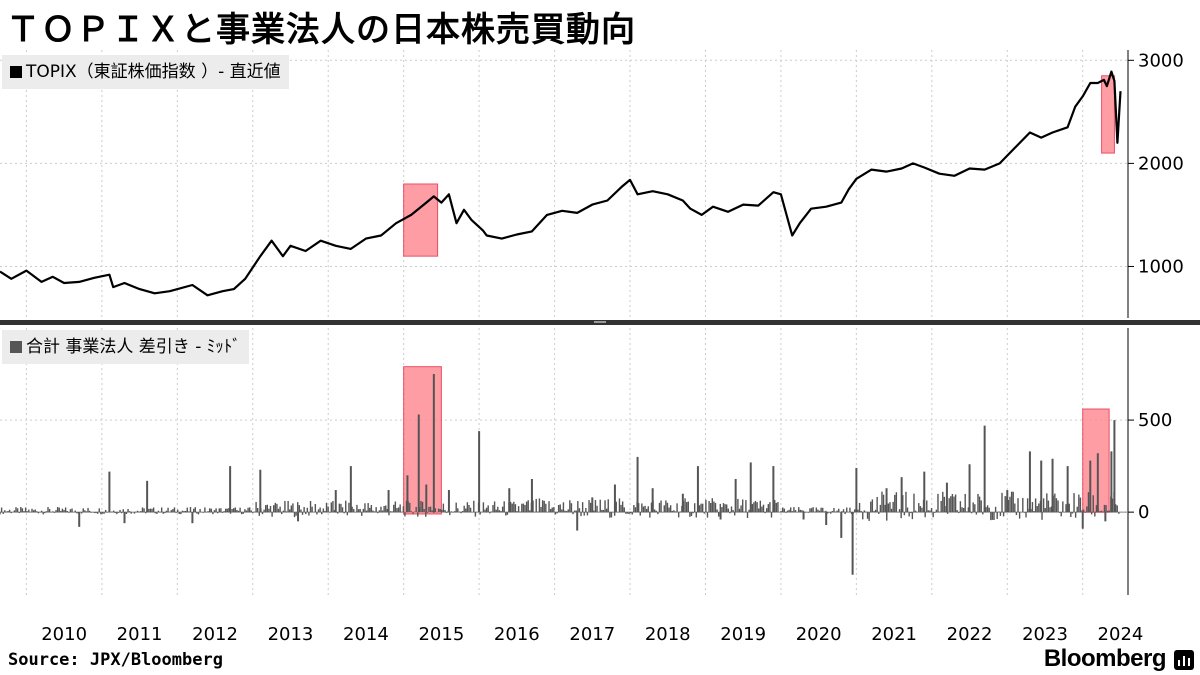  What do you see at coordinates (366, 634) in the screenshot?
I see `x-tick-label: 2014` at bounding box center [366, 634].